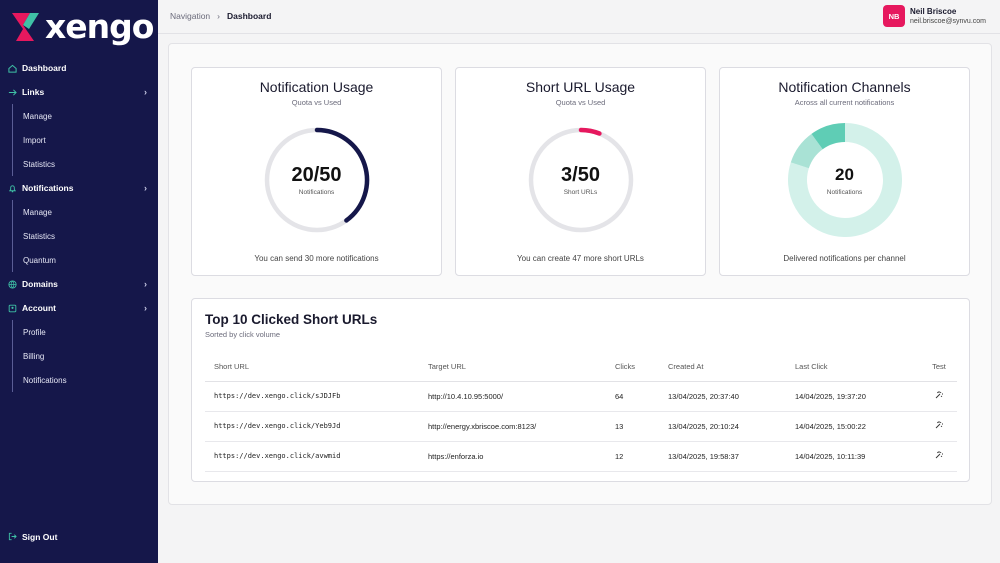  What do you see at coordinates (85, 236) in the screenshot?
I see `notifications-submenu: Manage Statistics Quantum` at bounding box center [85, 236].